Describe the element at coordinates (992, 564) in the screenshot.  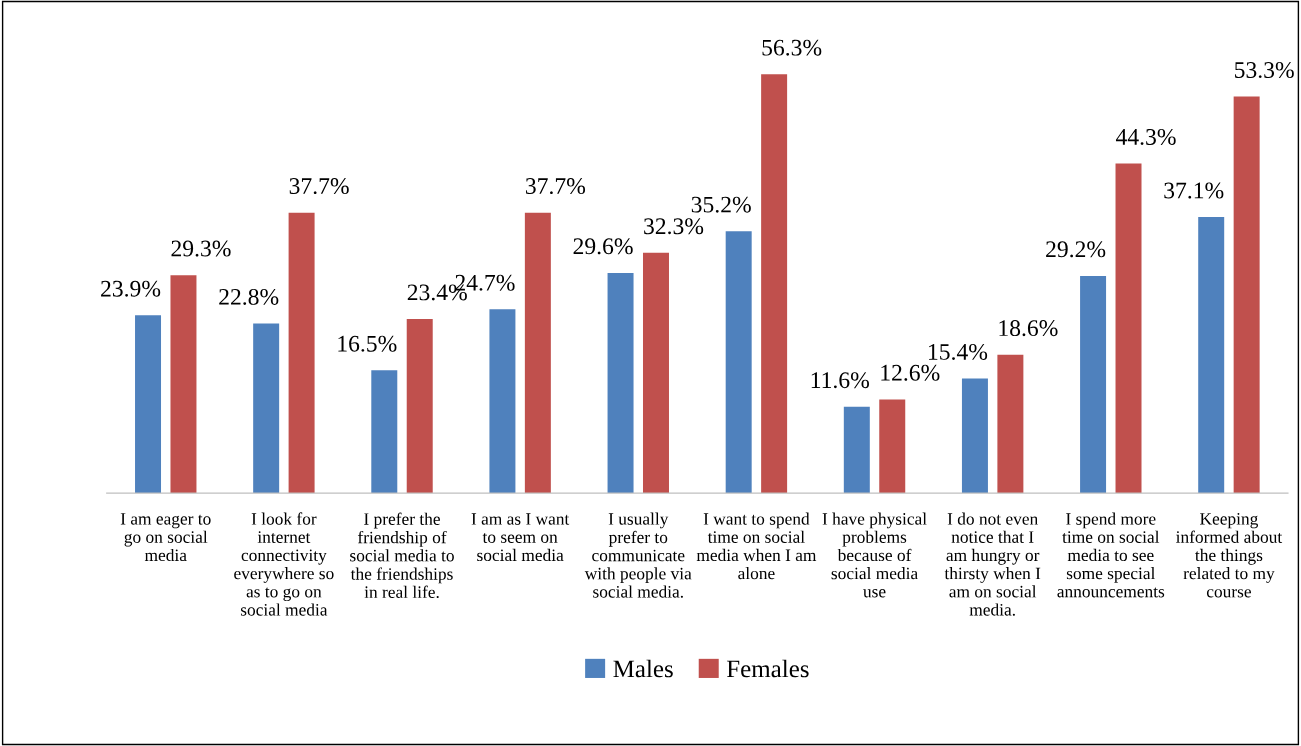
I see `x-tick-label: I do not even notice that I am hungry or thirsty when I am on social media.` at that location.